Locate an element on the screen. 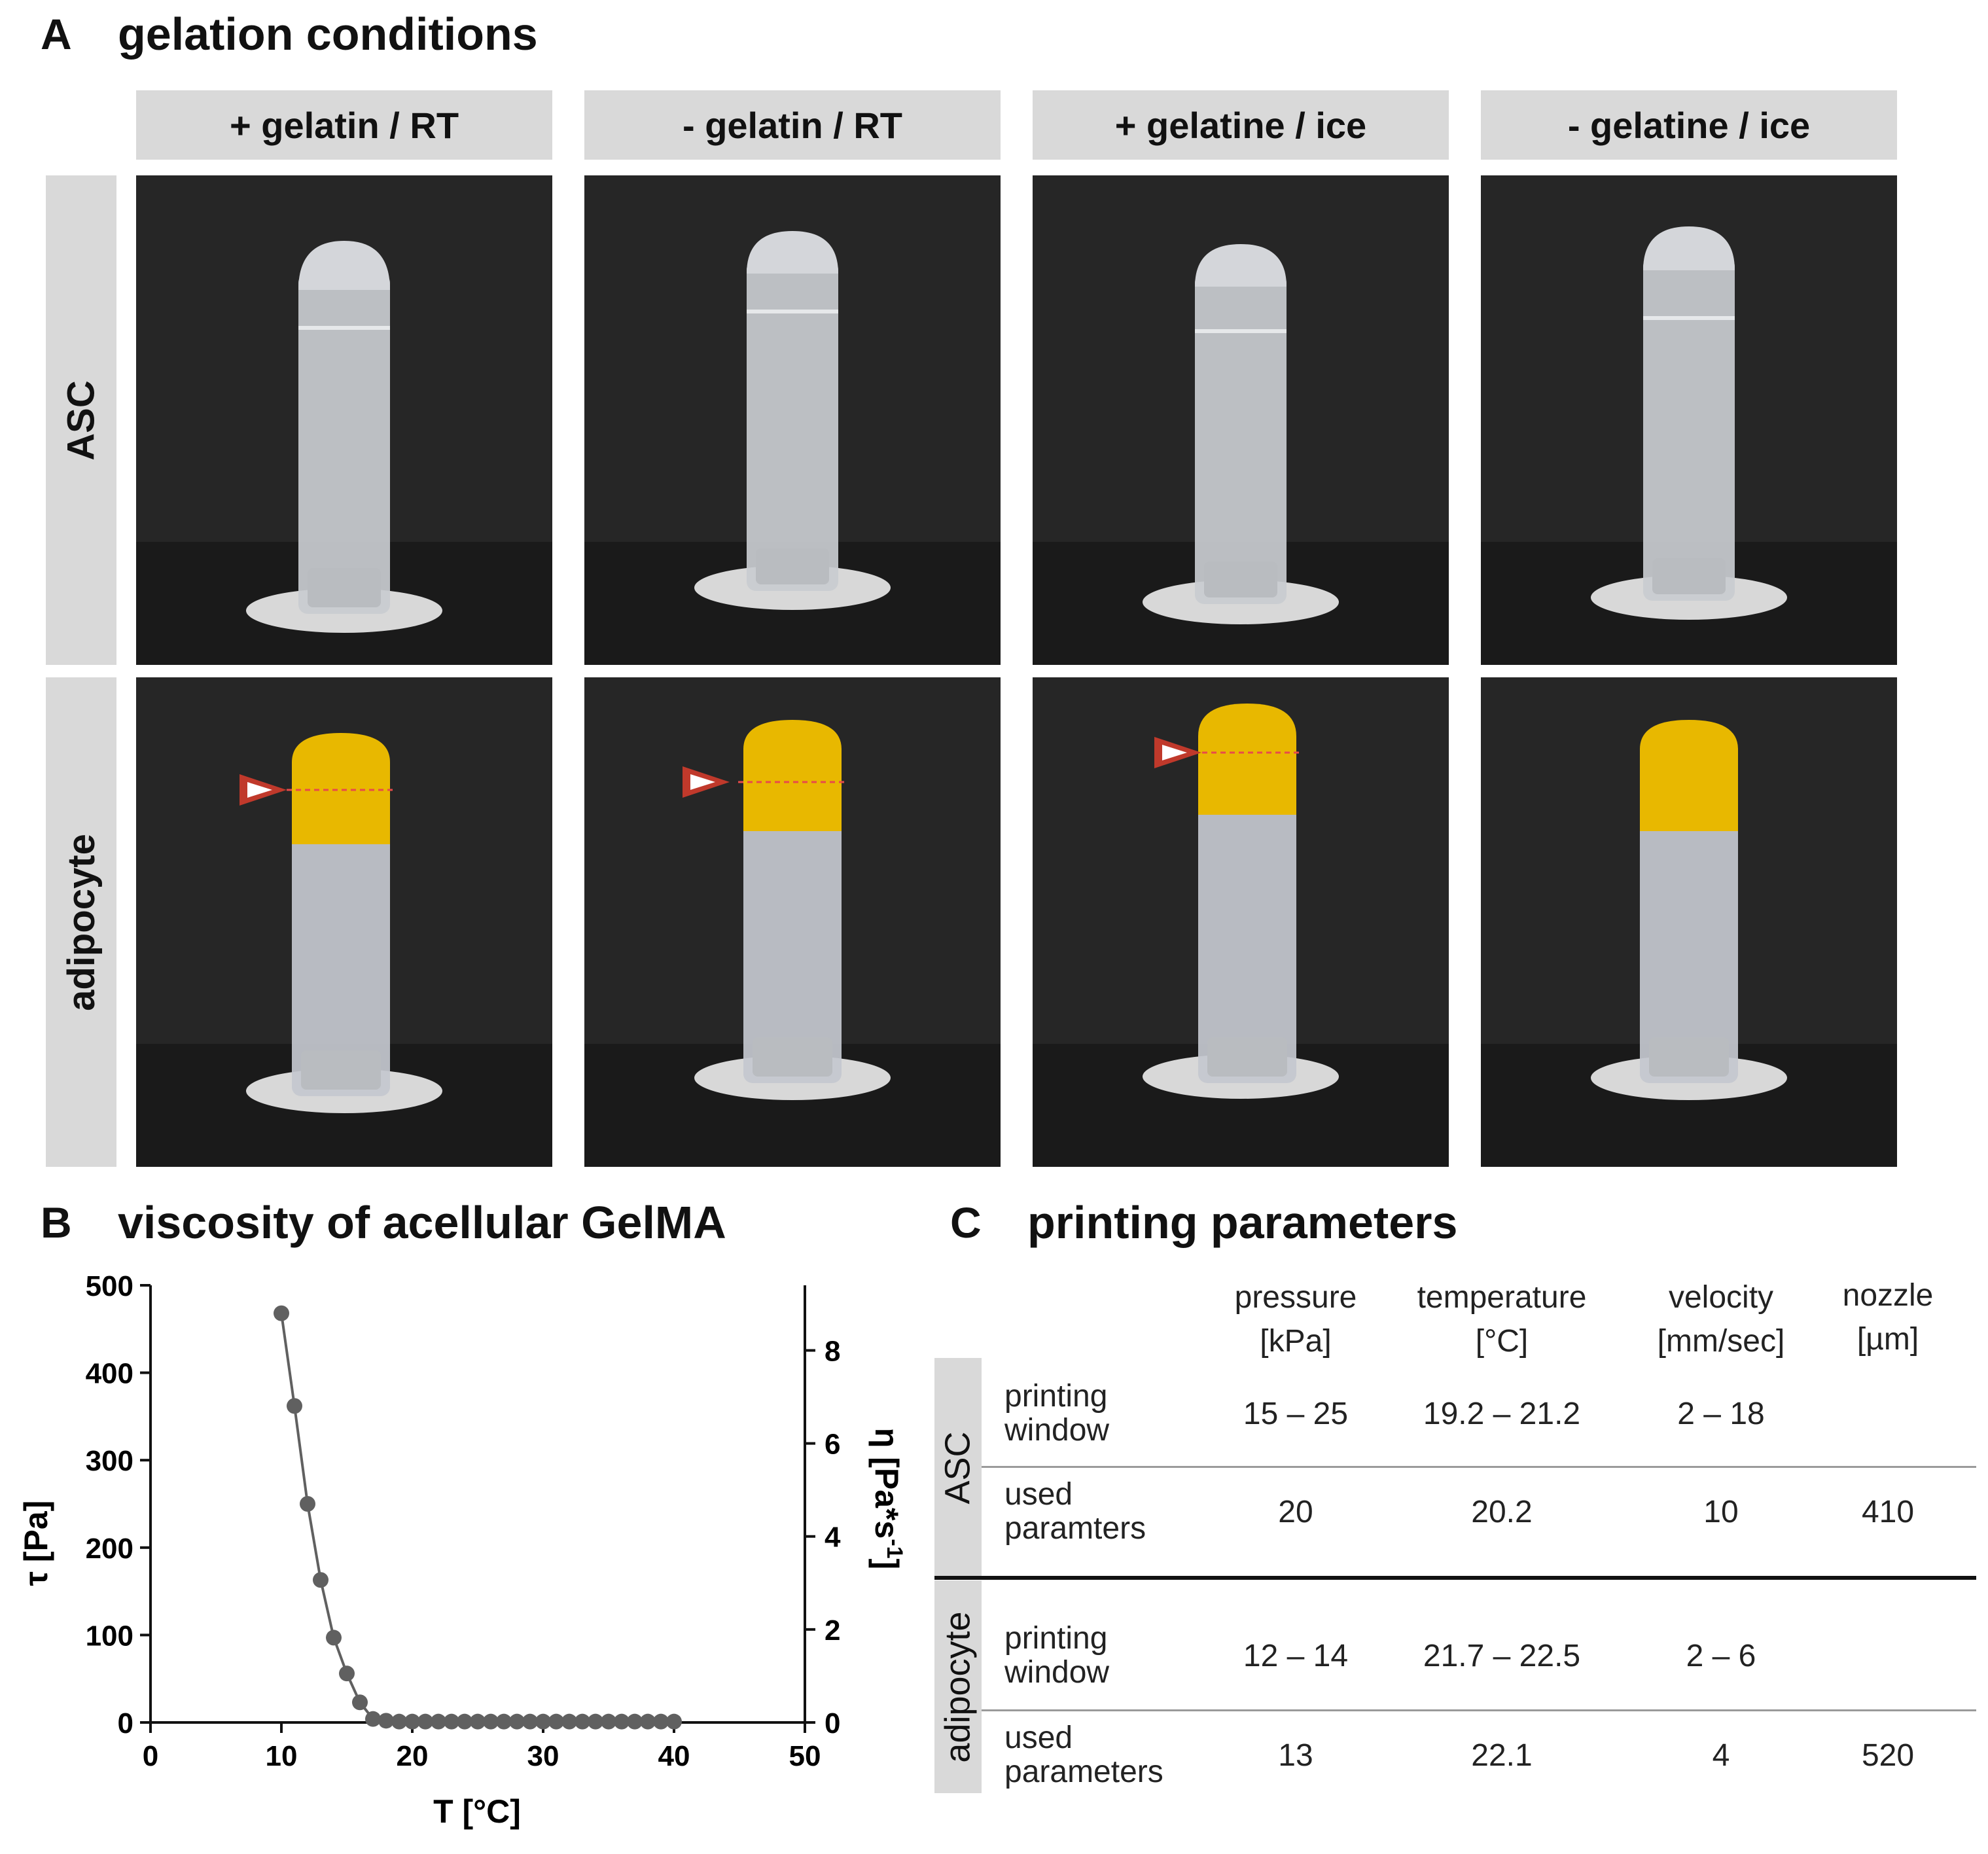 The width and height of the screenshot is (1988, 1854). adipocyte-row2-label-line2: parameters is located at coordinates (1084, 1772).